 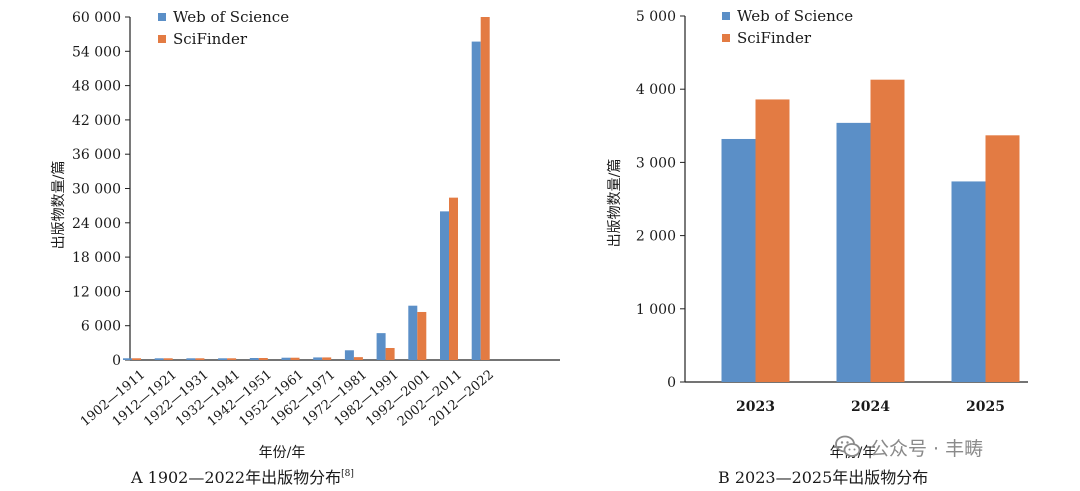 I want to click on x-tick-label: 2025, so click(x=985, y=407).